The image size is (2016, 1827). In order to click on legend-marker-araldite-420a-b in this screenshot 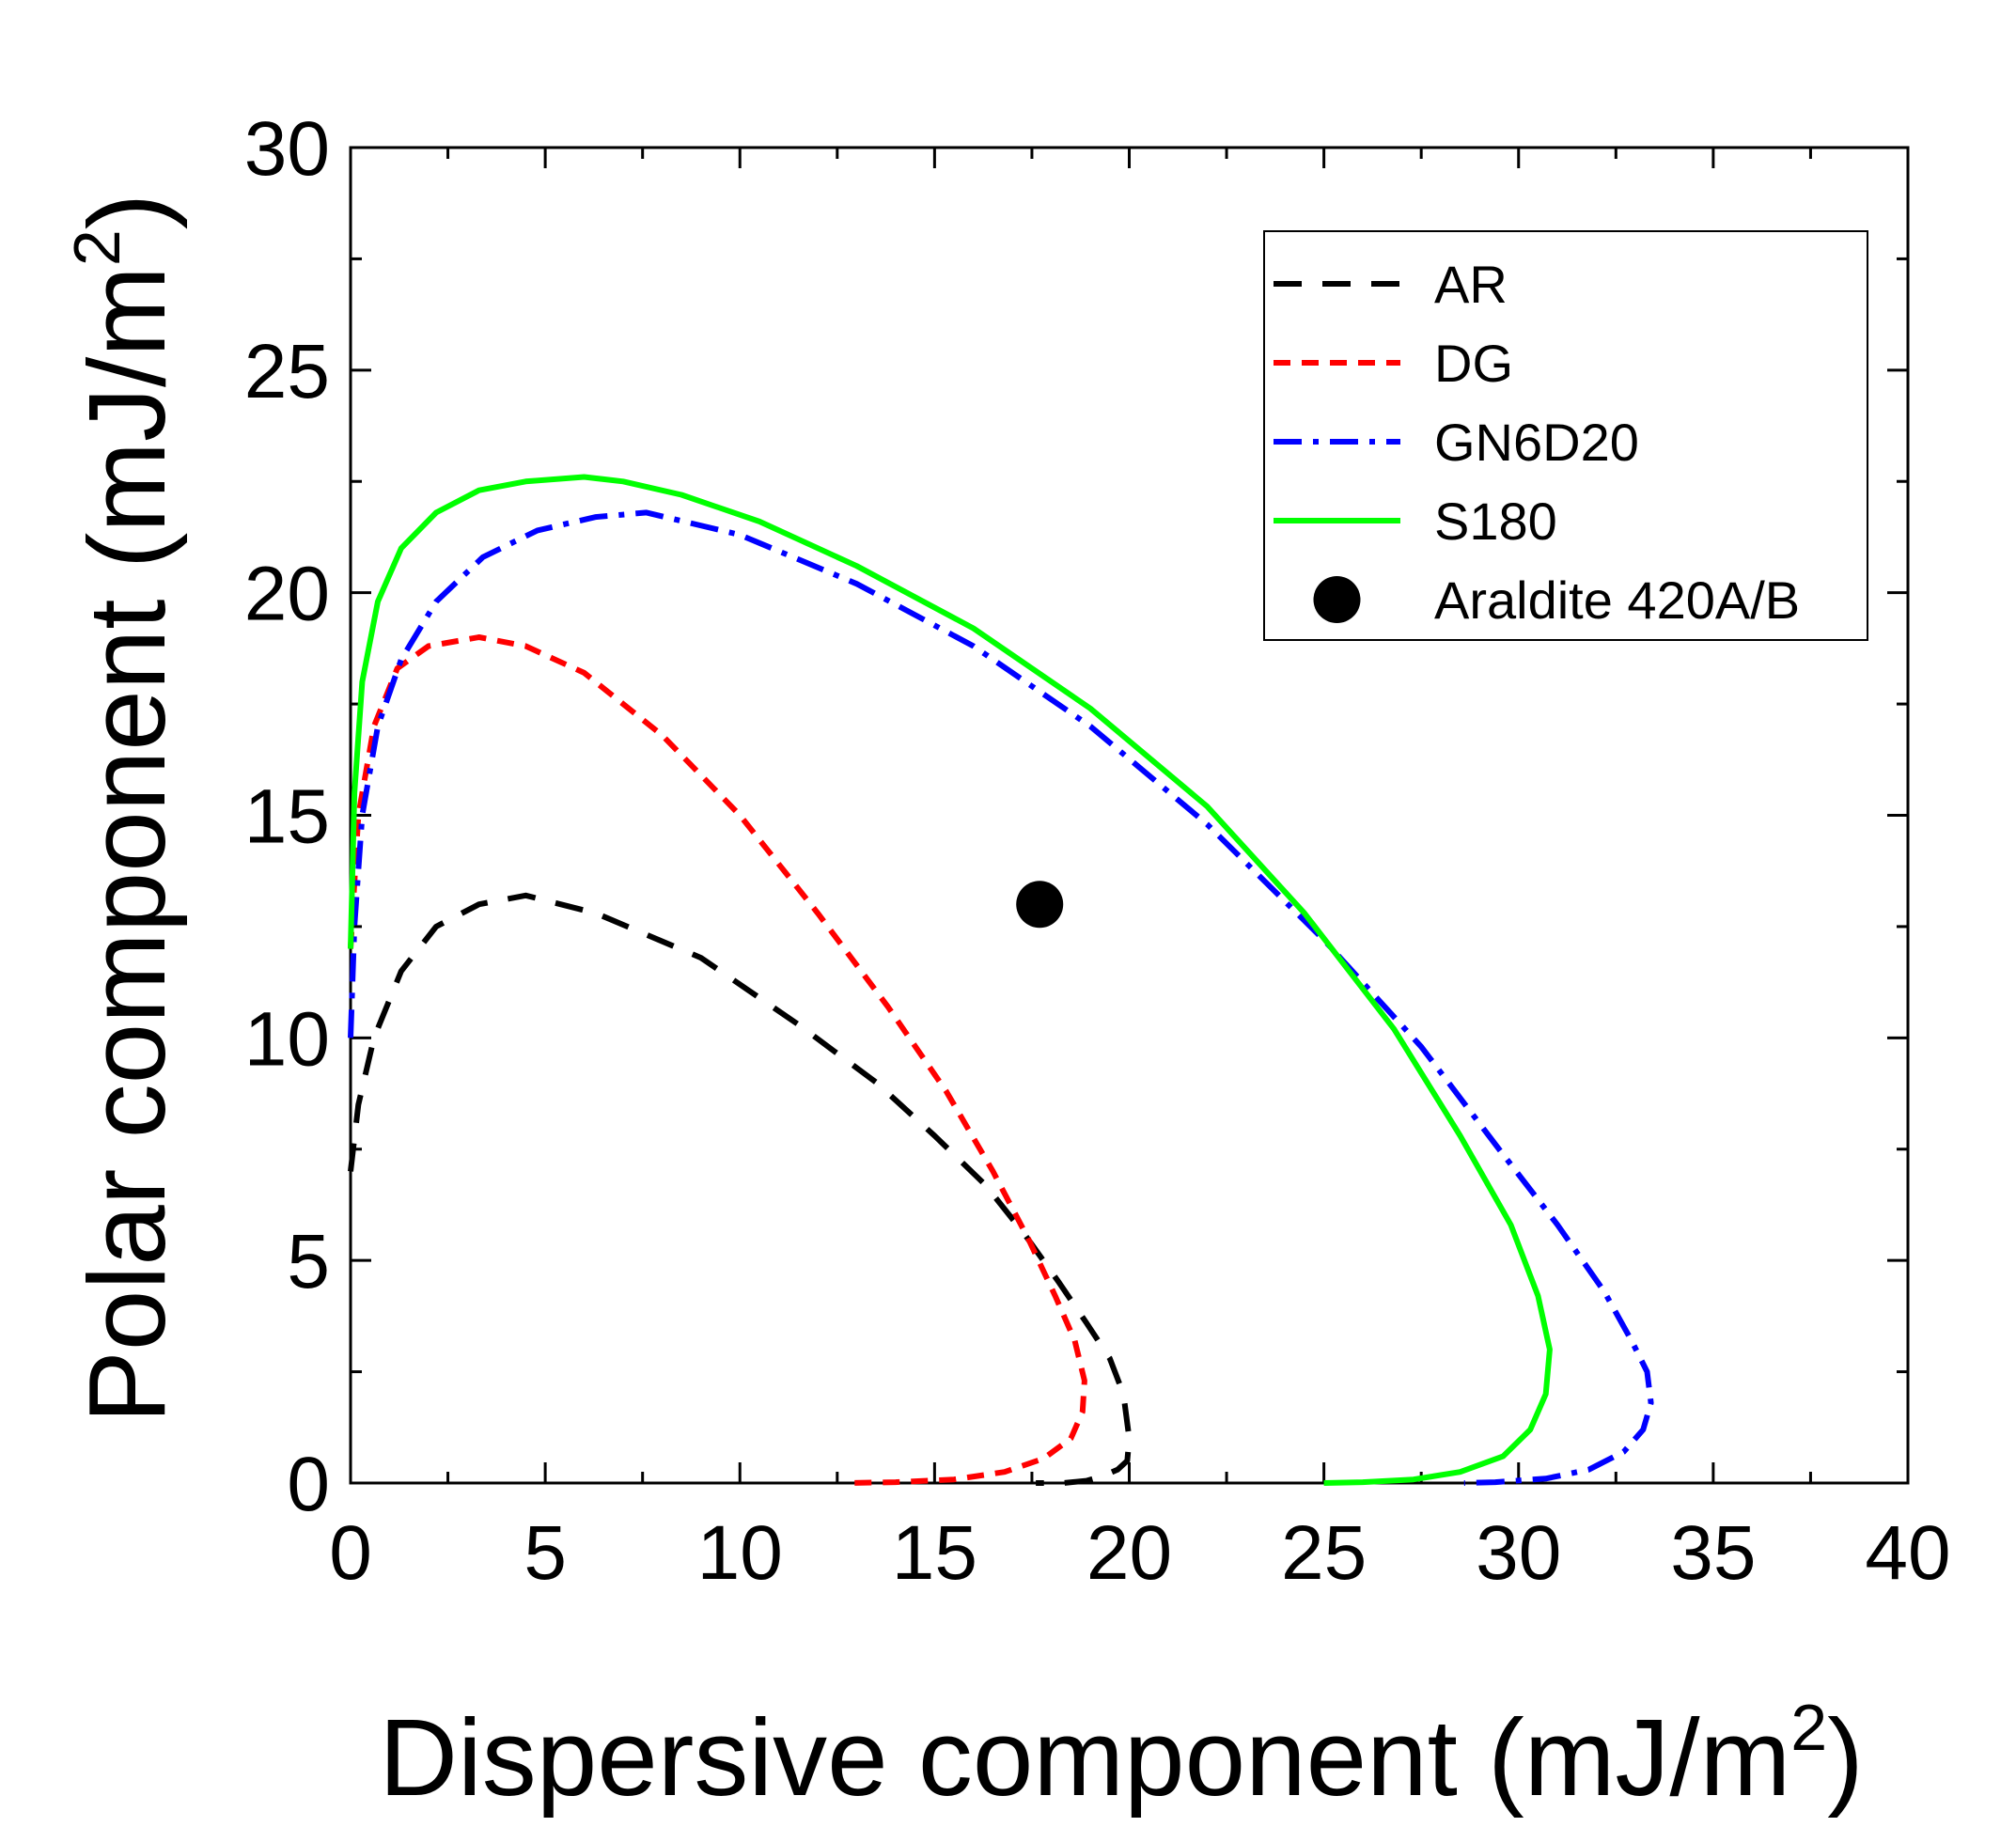, I will do `click(1337, 599)`.